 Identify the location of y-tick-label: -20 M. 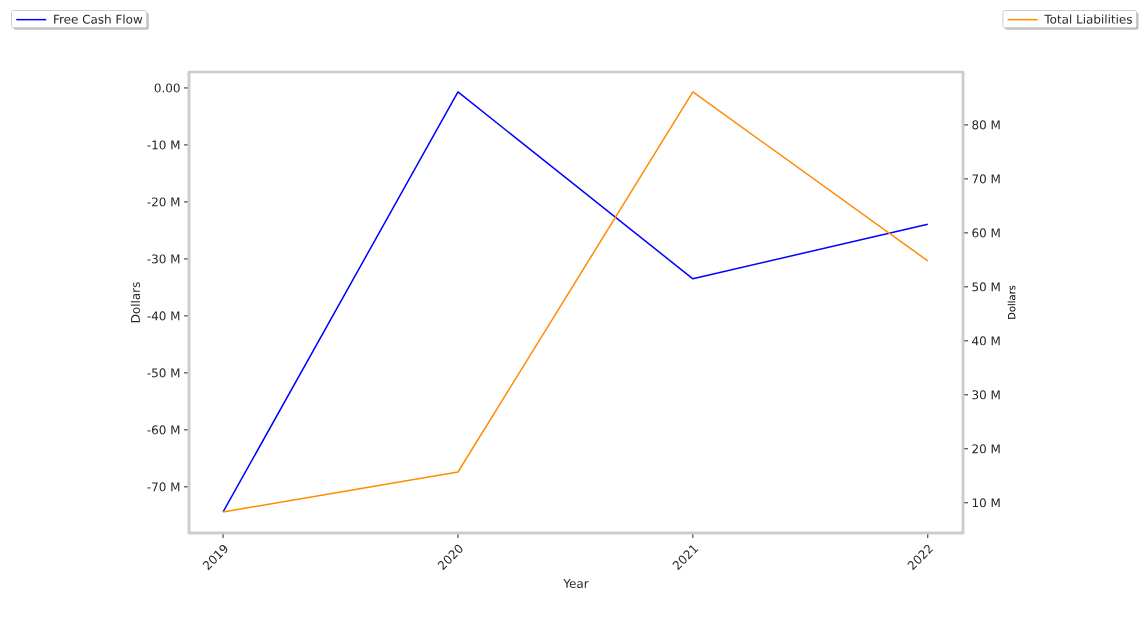
(163, 202).